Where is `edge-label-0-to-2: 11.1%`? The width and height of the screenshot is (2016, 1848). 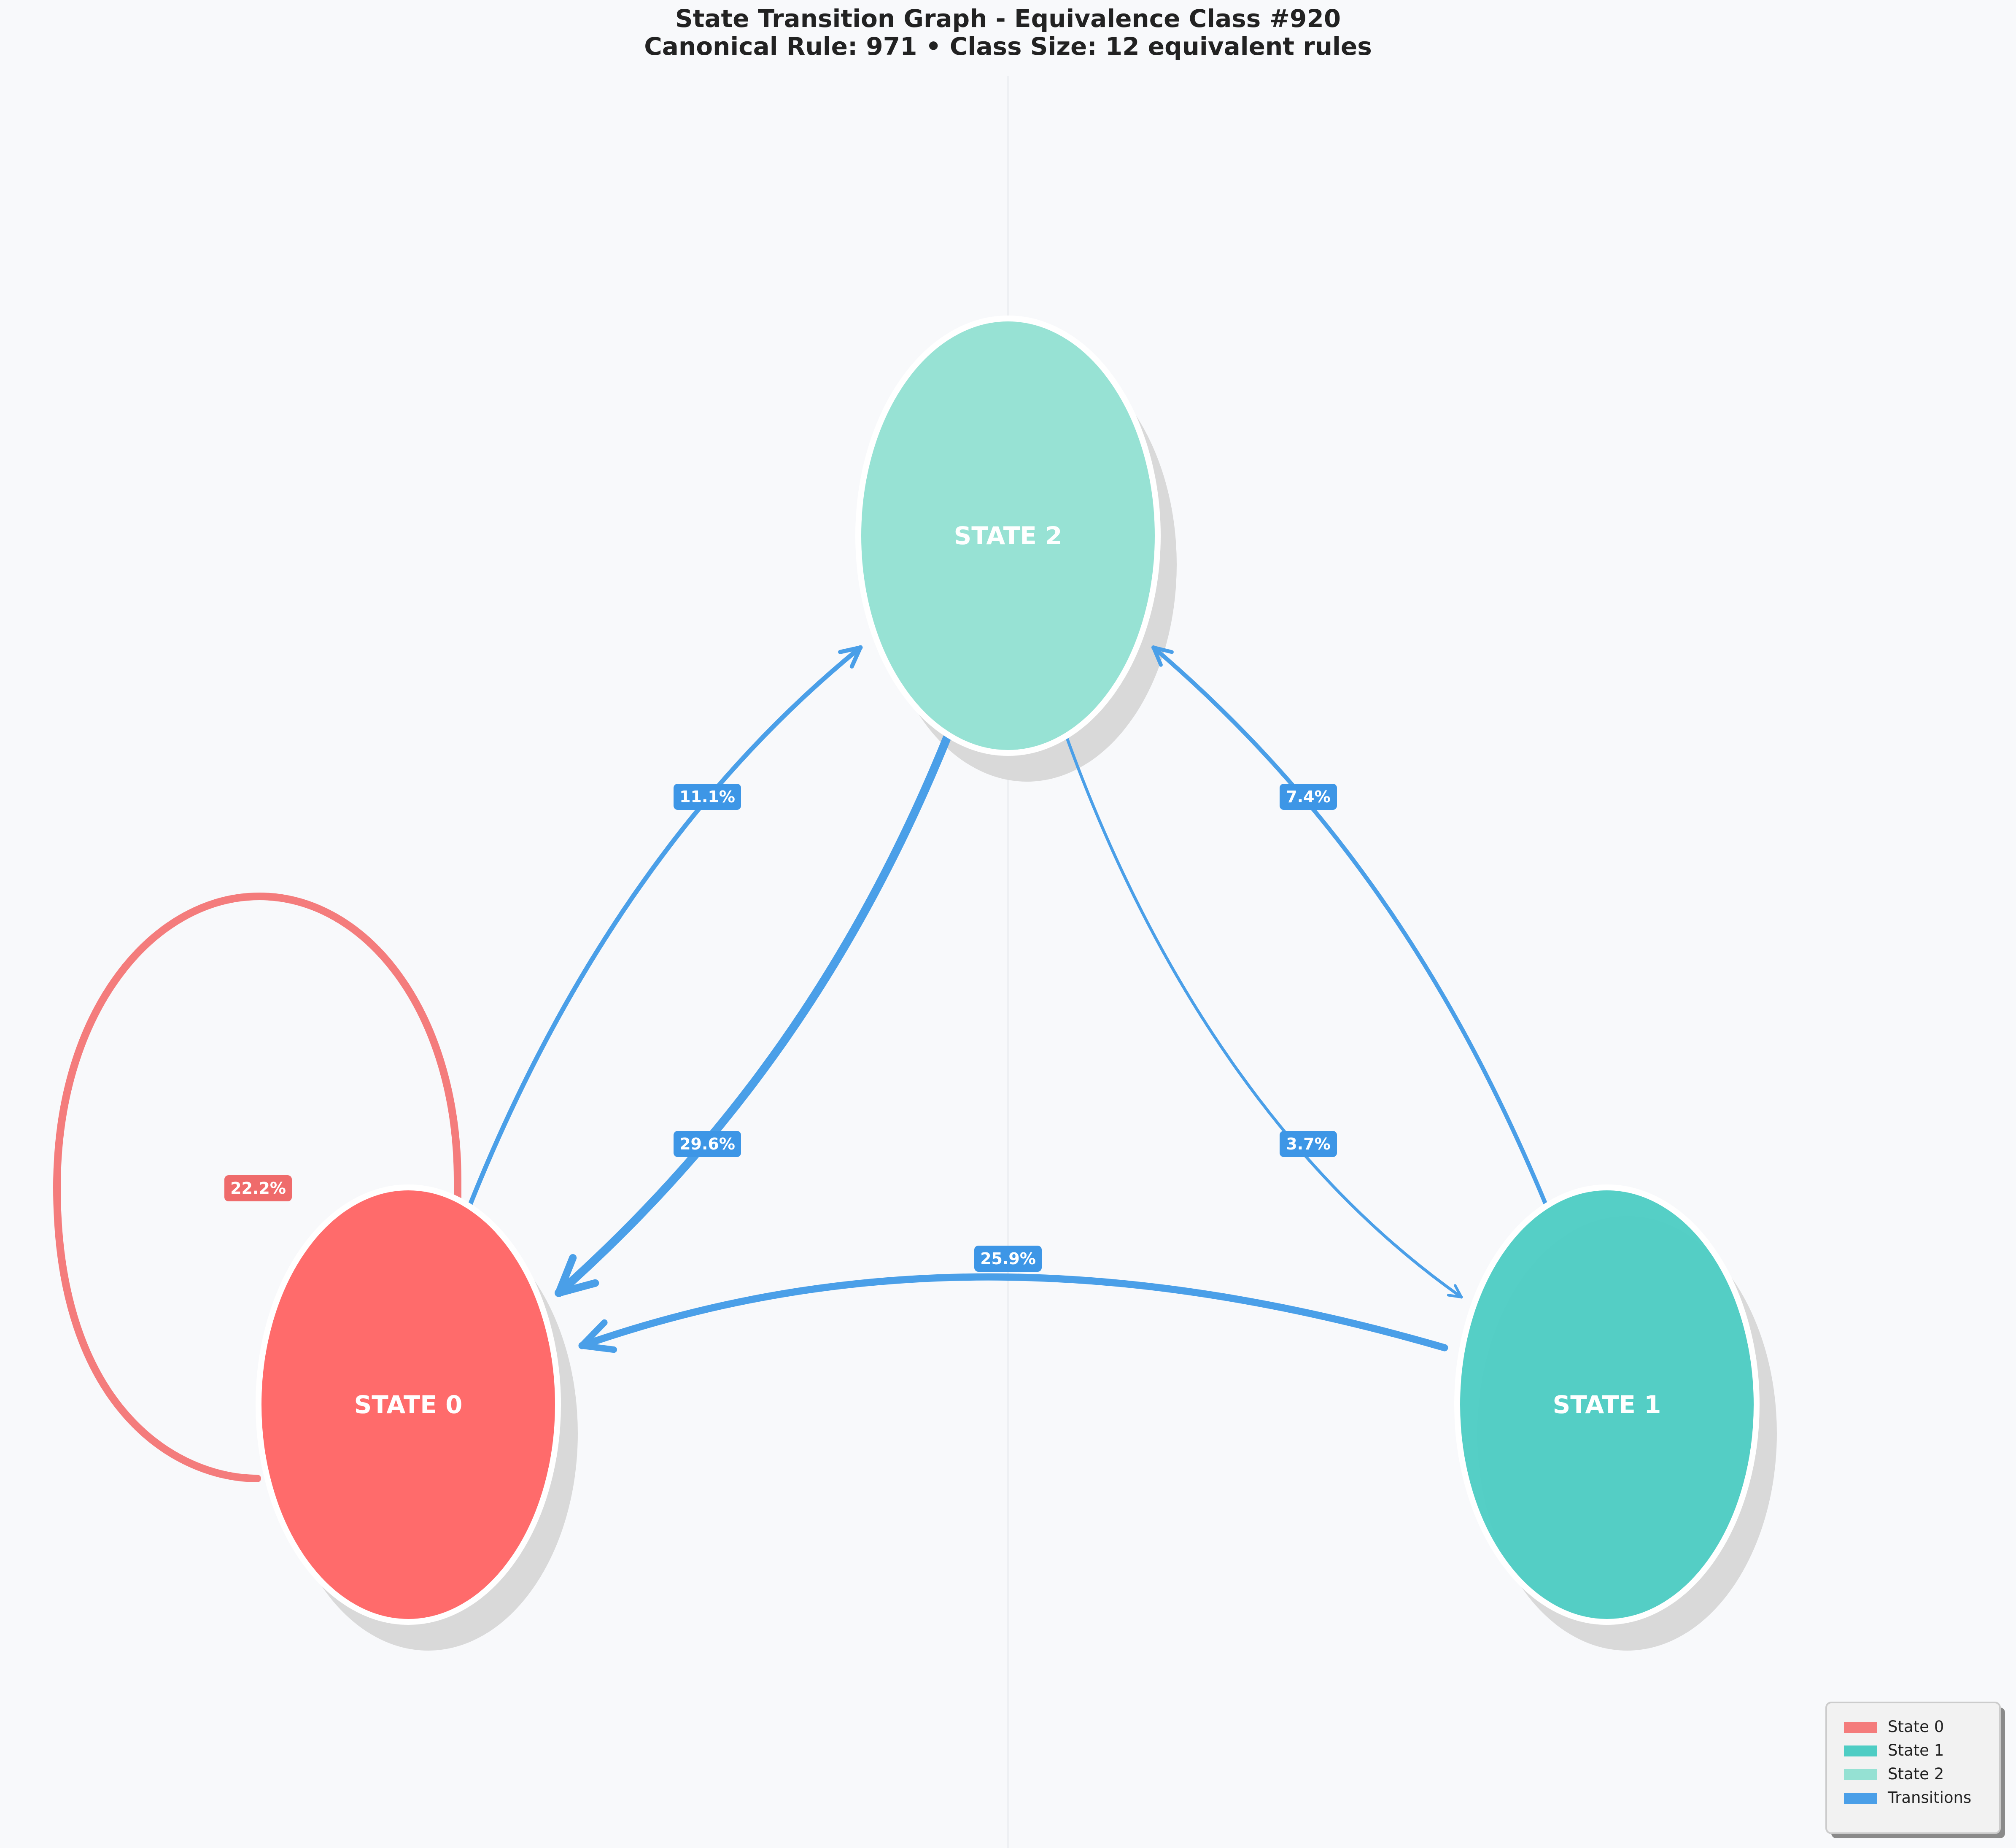
edge-label-0-to-2: 11.1% is located at coordinates (707, 797).